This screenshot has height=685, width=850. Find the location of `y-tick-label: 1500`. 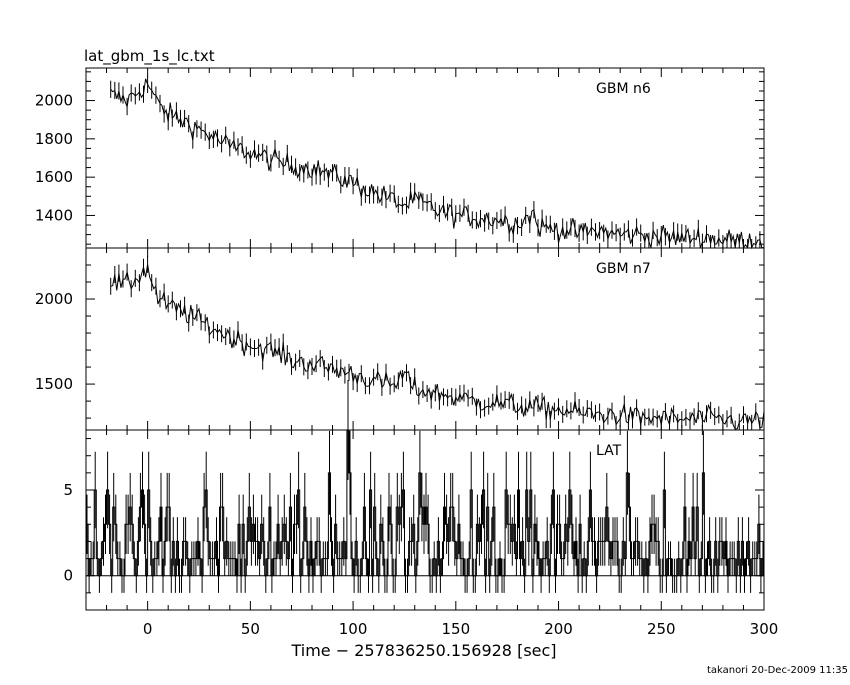

y-tick-label: 1500 is located at coordinates (54, 384).